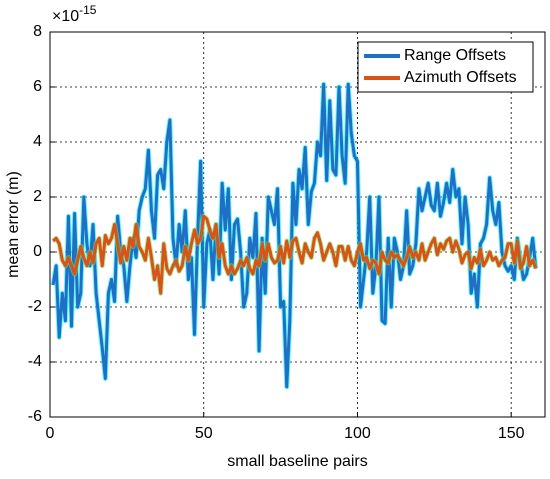  I want to click on x-axis-label: small baseline pairs, so click(297, 461).